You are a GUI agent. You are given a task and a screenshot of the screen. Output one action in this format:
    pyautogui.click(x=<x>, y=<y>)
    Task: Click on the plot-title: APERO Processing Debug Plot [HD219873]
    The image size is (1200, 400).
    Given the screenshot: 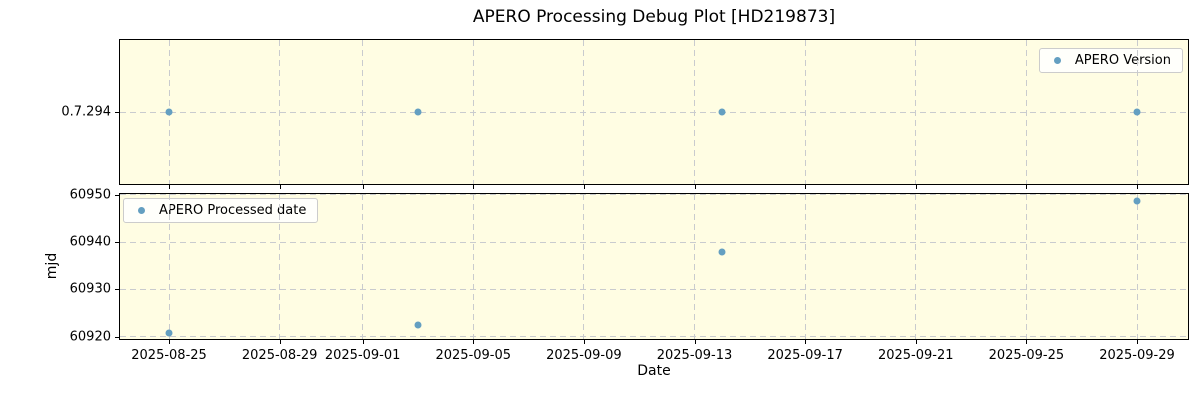 What is the action you would take?
    pyautogui.click(x=654, y=17)
    